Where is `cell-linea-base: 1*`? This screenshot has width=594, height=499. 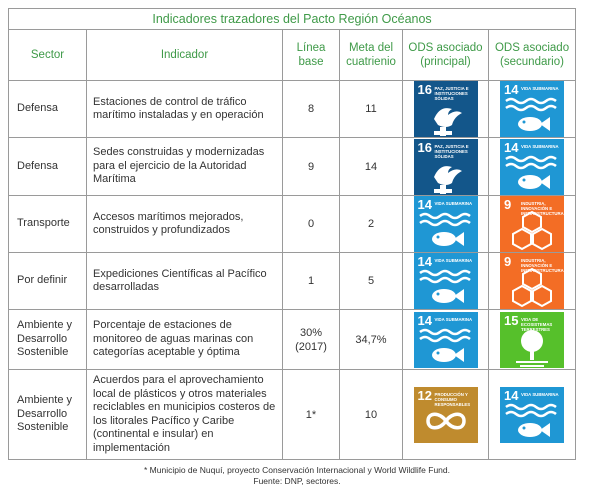 cell-linea-base: 1* is located at coordinates (311, 414).